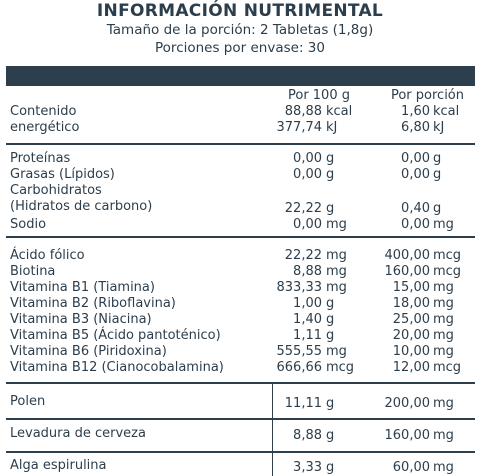 The height and width of the screenshot is (476, 480). Describe the element at coordinates (240, 30) in the screenshot. I see `serving-size: Tamaño de la porción: 2 Tabletas (1,8g)` at that location.